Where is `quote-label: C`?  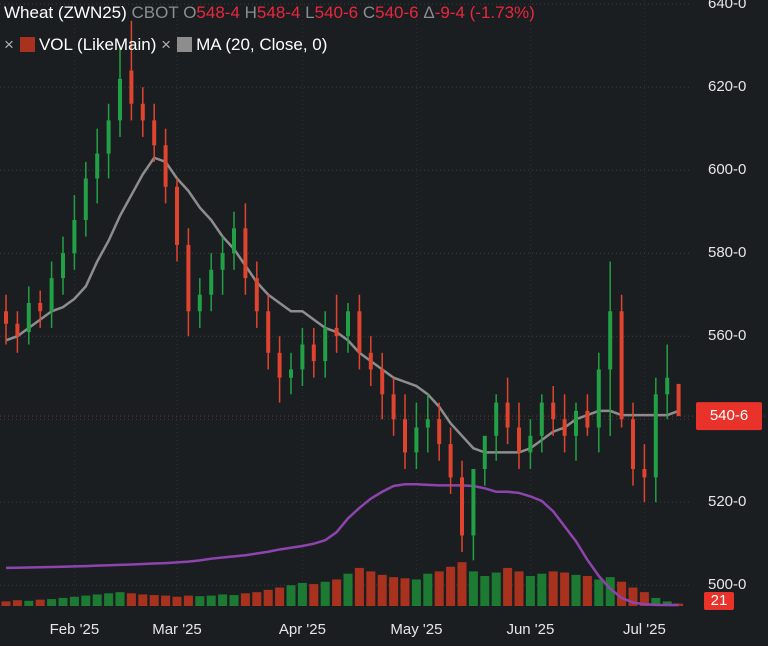
quote-label: C is located at coordinates (369, 12).